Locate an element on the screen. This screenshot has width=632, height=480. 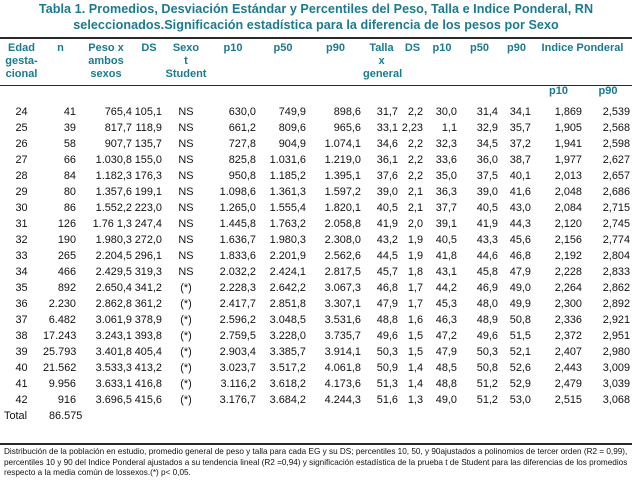
cell-n: 84 is located at coordinates (69, 176).